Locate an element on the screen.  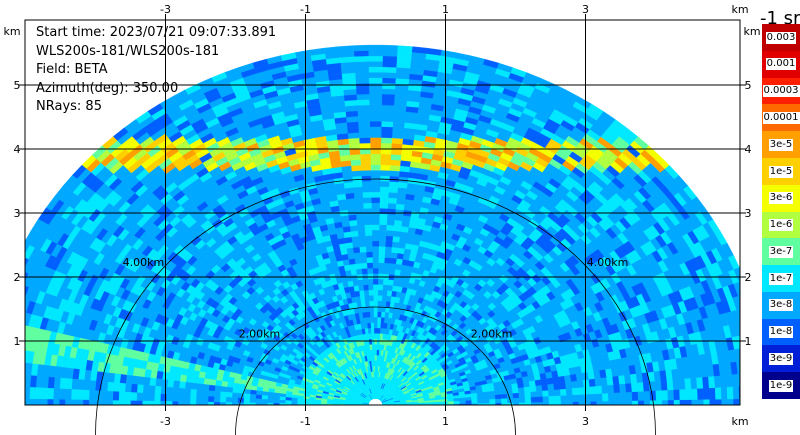
x-tick-label-top: 3 is located at coordinates (585, 9).